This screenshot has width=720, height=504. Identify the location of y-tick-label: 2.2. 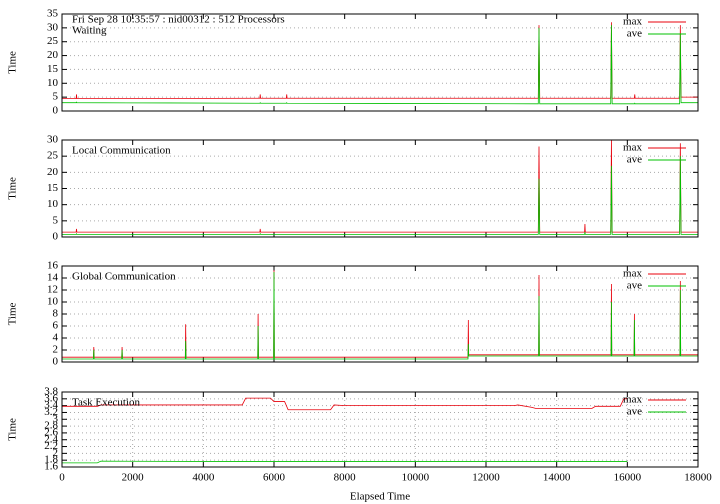
(51, 446).